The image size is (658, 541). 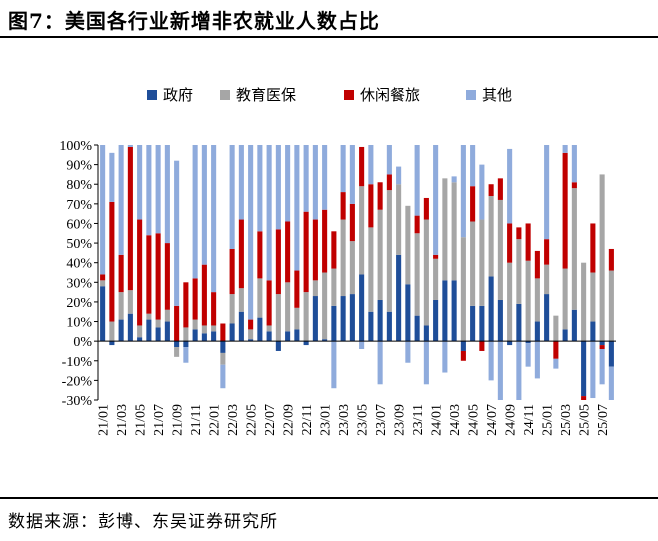 I want to click on bar-24/07-series-3, so click(x=491, y=190).